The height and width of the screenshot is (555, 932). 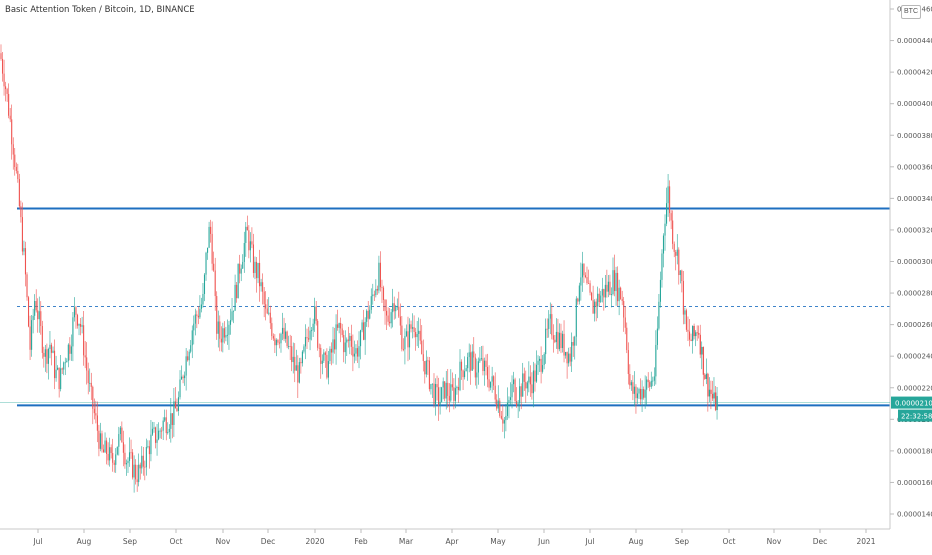 I want to click on x-tick-label: Oct, so click(x=729, y=541).